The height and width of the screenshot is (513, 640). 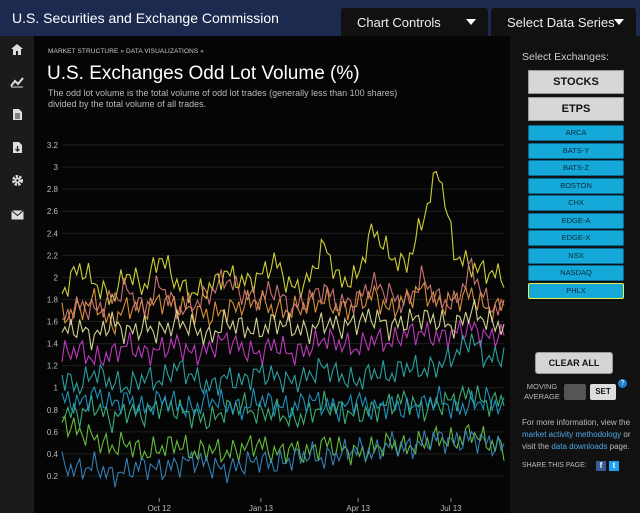 I want to click on data-downloads-link: data downloads, so click(x=579, y=446).